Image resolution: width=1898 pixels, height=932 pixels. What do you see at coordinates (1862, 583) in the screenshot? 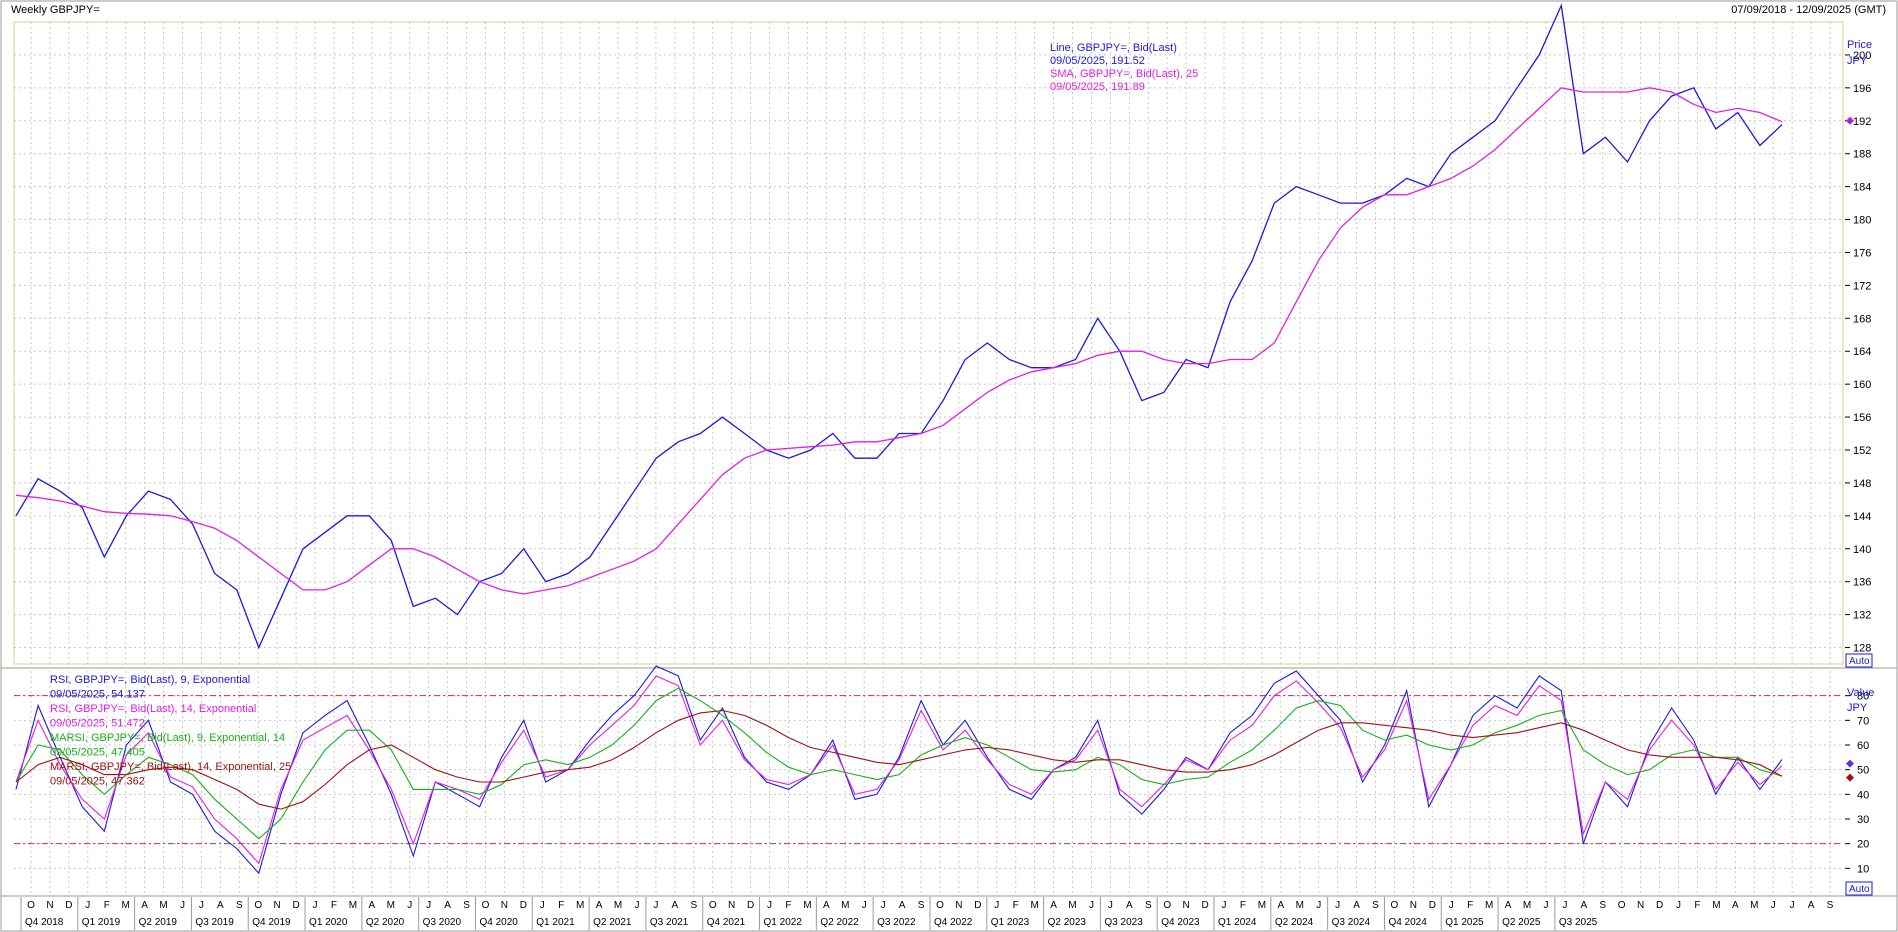
I see `price-tick-label: 136` at bounding box center [1862, 583].